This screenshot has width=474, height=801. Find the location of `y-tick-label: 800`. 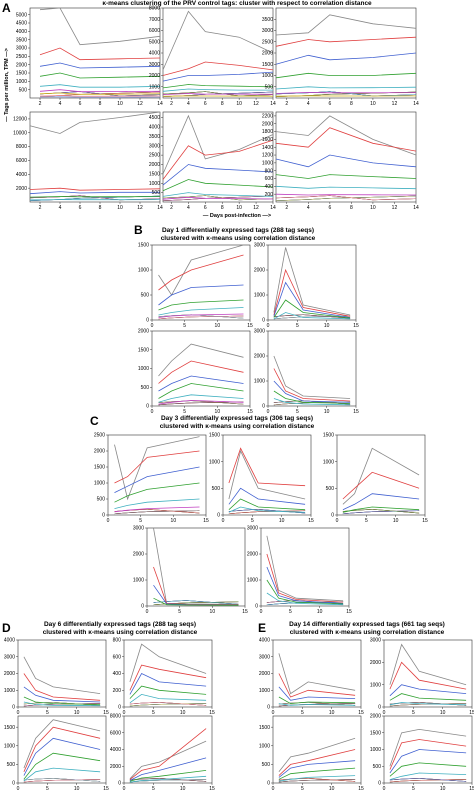

y-tick-label: 800 is located at coordinates (117, 641).